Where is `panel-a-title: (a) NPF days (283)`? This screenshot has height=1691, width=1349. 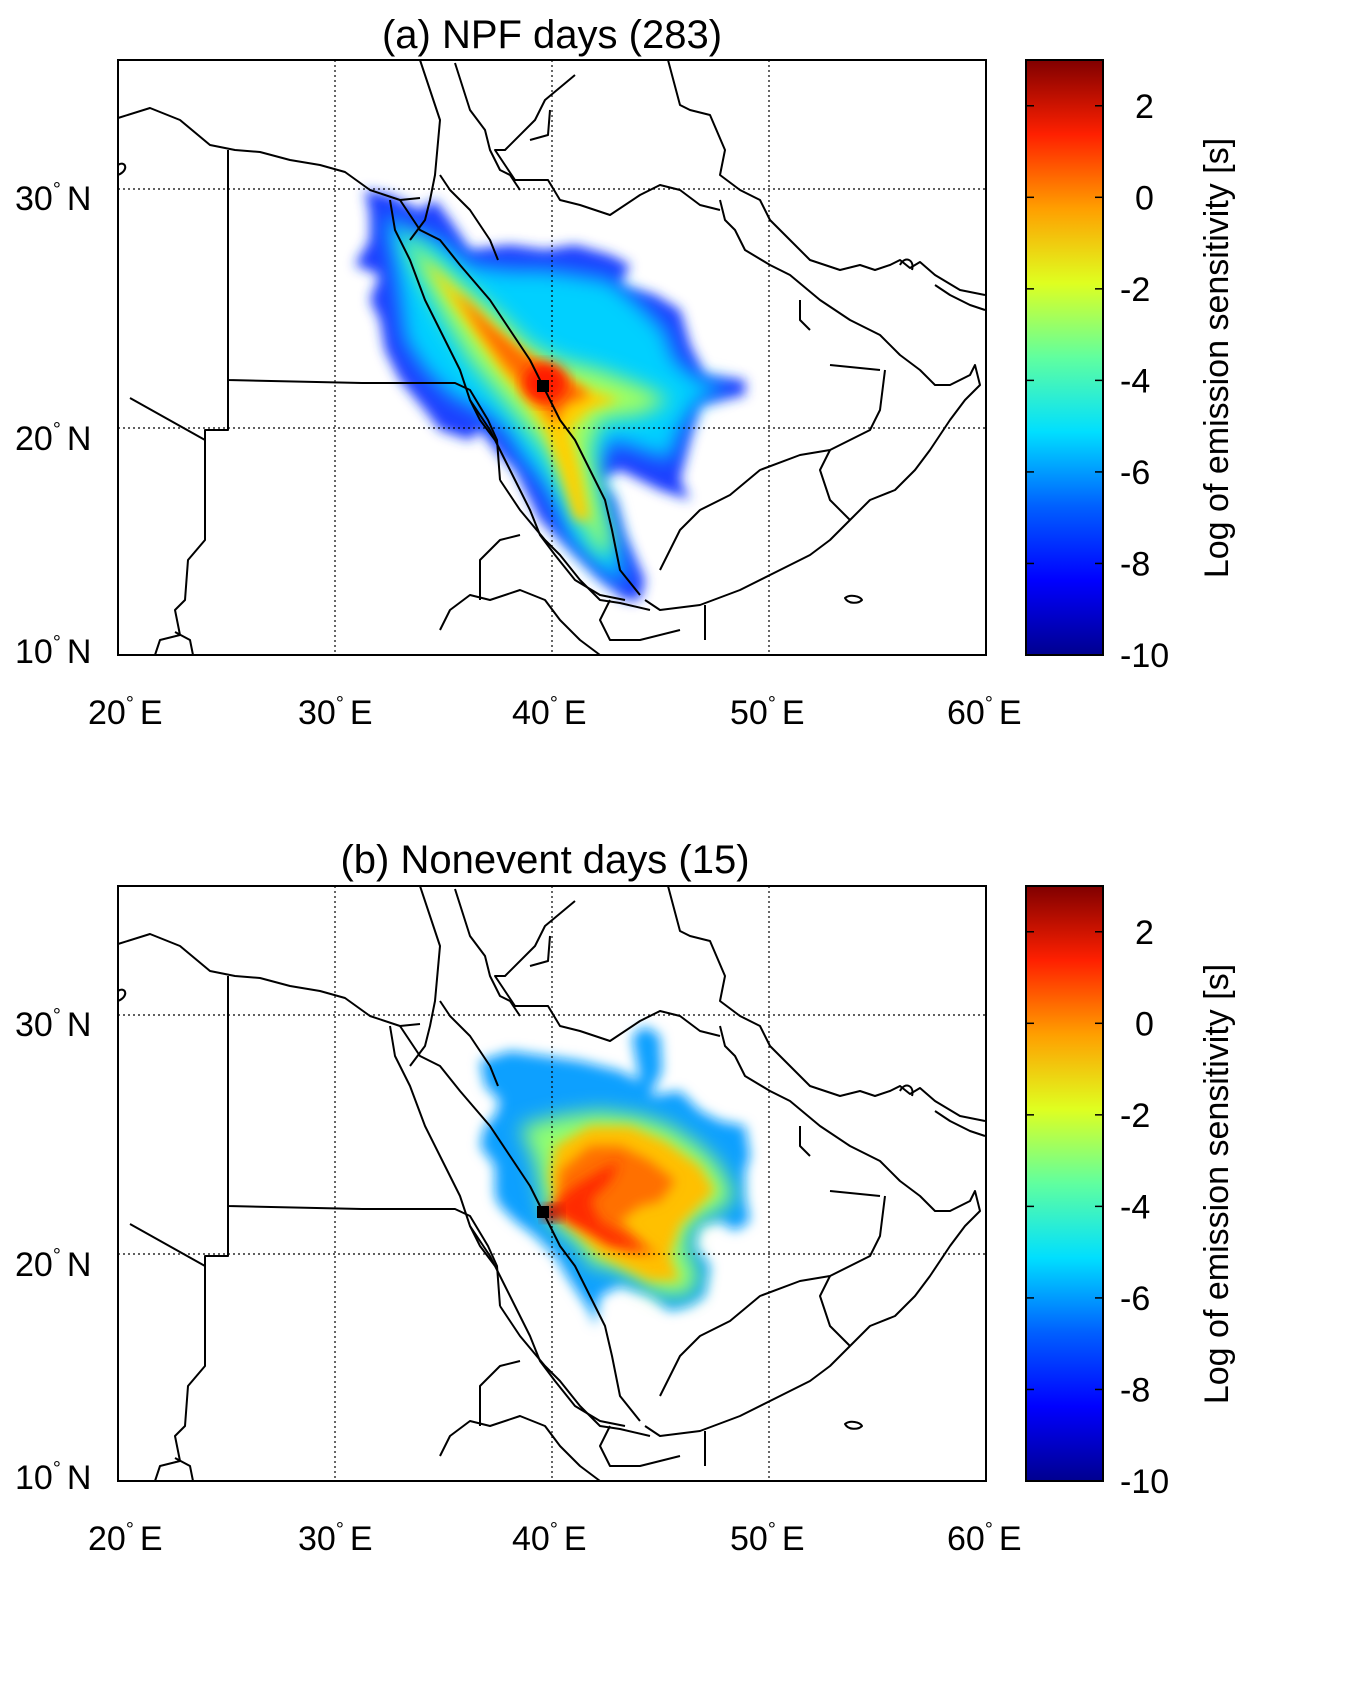 panel-a-title: (a) NPF days (283) is located at coordinates (552, 35).